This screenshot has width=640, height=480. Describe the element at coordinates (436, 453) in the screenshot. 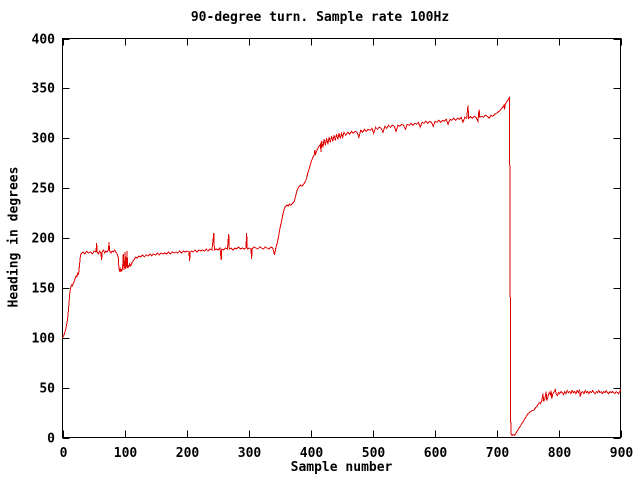

I see `x-tick-label: 600` at that location.